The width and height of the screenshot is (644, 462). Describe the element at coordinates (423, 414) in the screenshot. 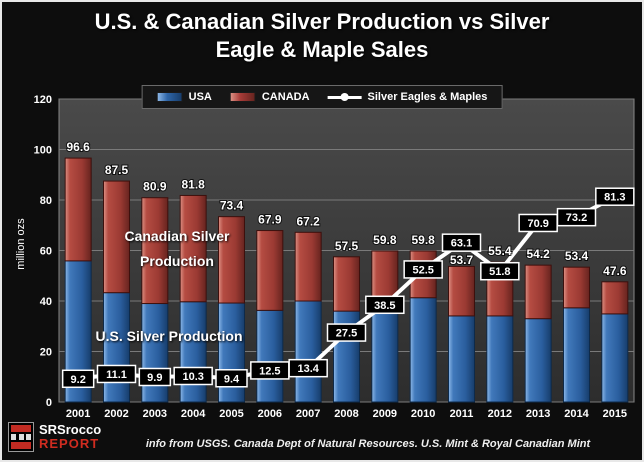

I see `x-tick-label: 2010` at that location.